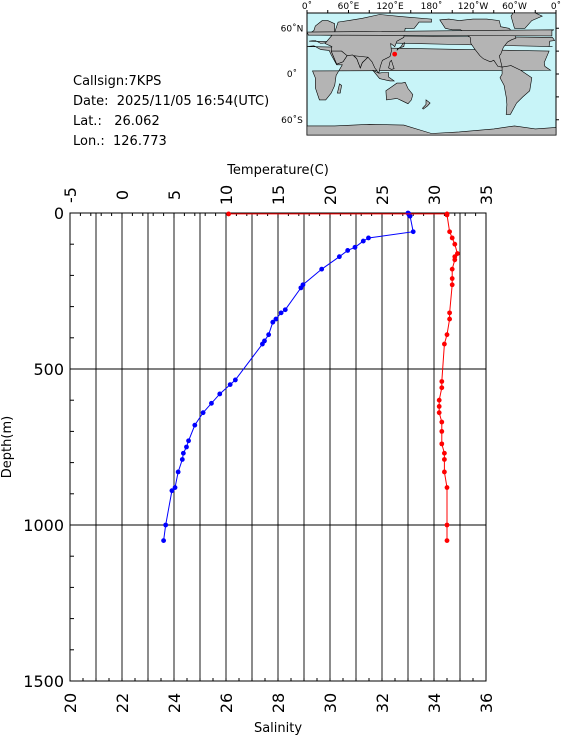 The height and width of the screenshot is (736, 564). Describe the element at coordinates (349, 6) in the screenshot. I see `map-lon-label: 60˚E` at that location.